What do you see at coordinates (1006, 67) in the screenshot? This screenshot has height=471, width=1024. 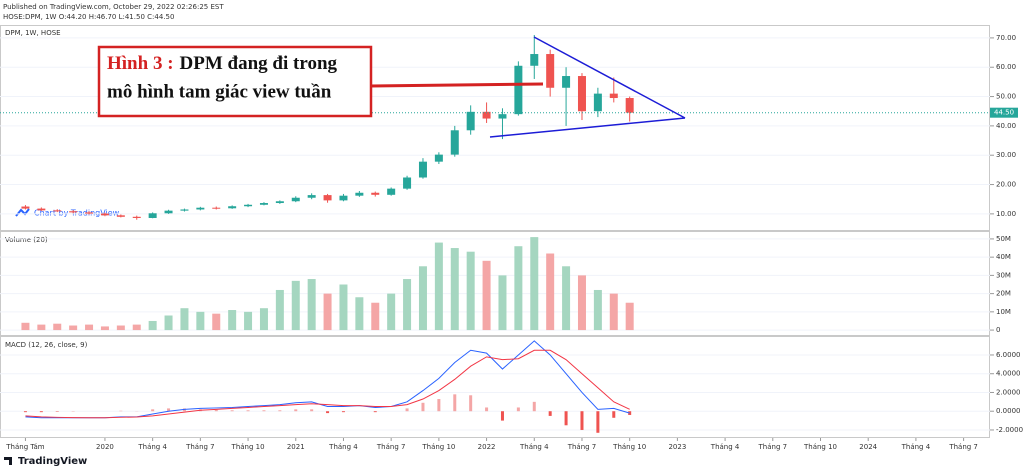 I see `y-tick-label: 60.00` at bounding box center [1006, 67].